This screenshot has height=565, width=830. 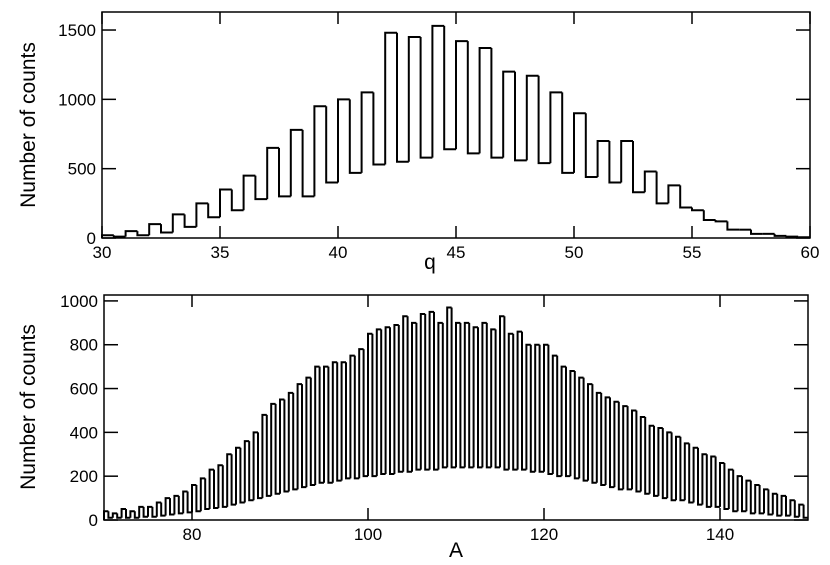 I want to click on y-tick-label: 800, so click(x=84, y=345).